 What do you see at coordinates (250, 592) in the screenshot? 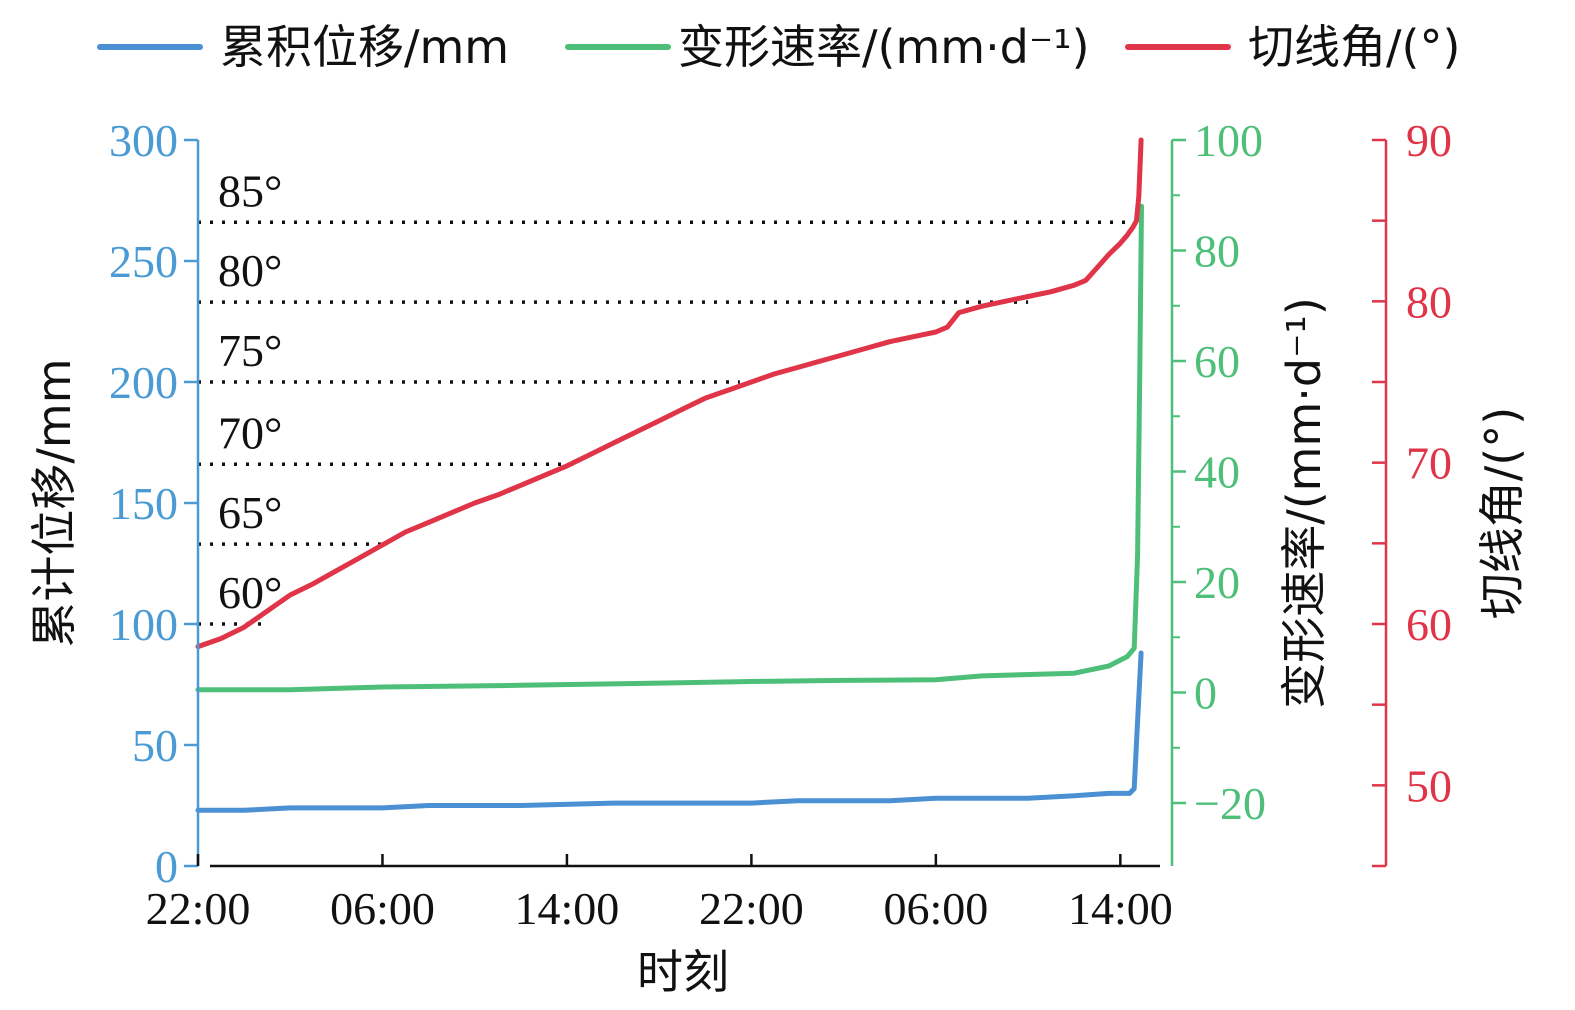
I see `reference-line-label: 60°` at bounding box center [250, 592].